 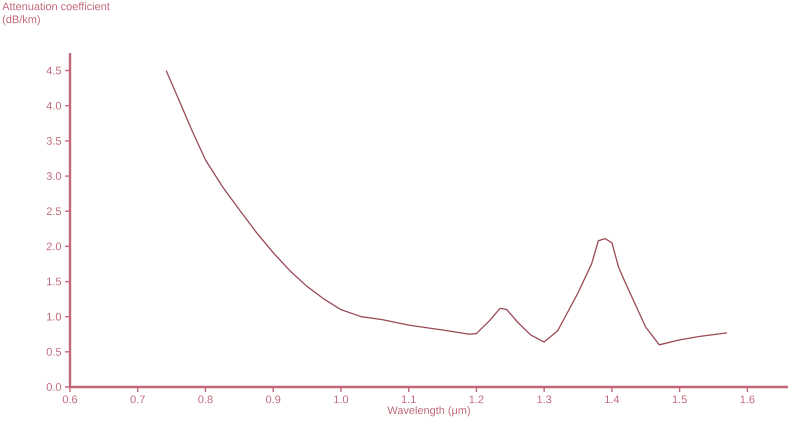 I want to click on y-tick-label: 2.0, so click(x=54, y=246).